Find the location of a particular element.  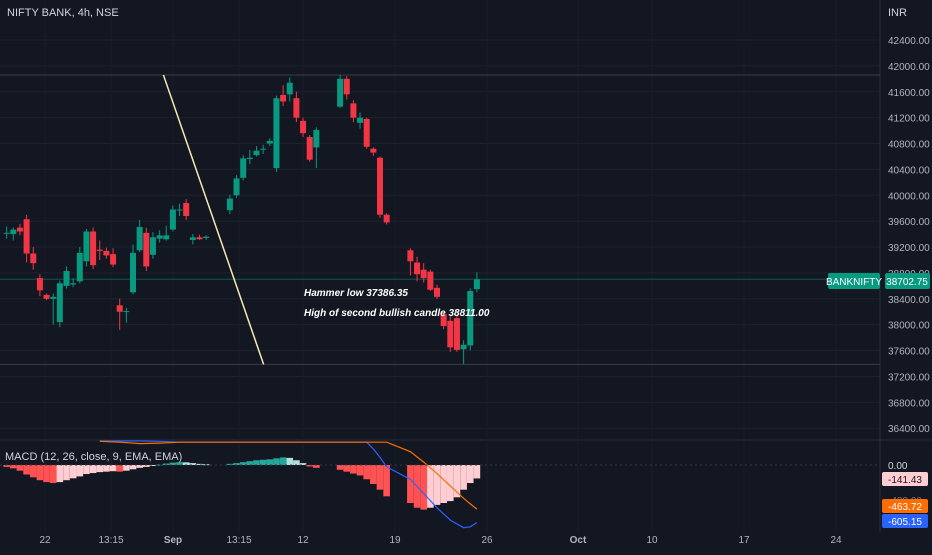

x-tick-label: 10 is located at coordinates (652, 540).